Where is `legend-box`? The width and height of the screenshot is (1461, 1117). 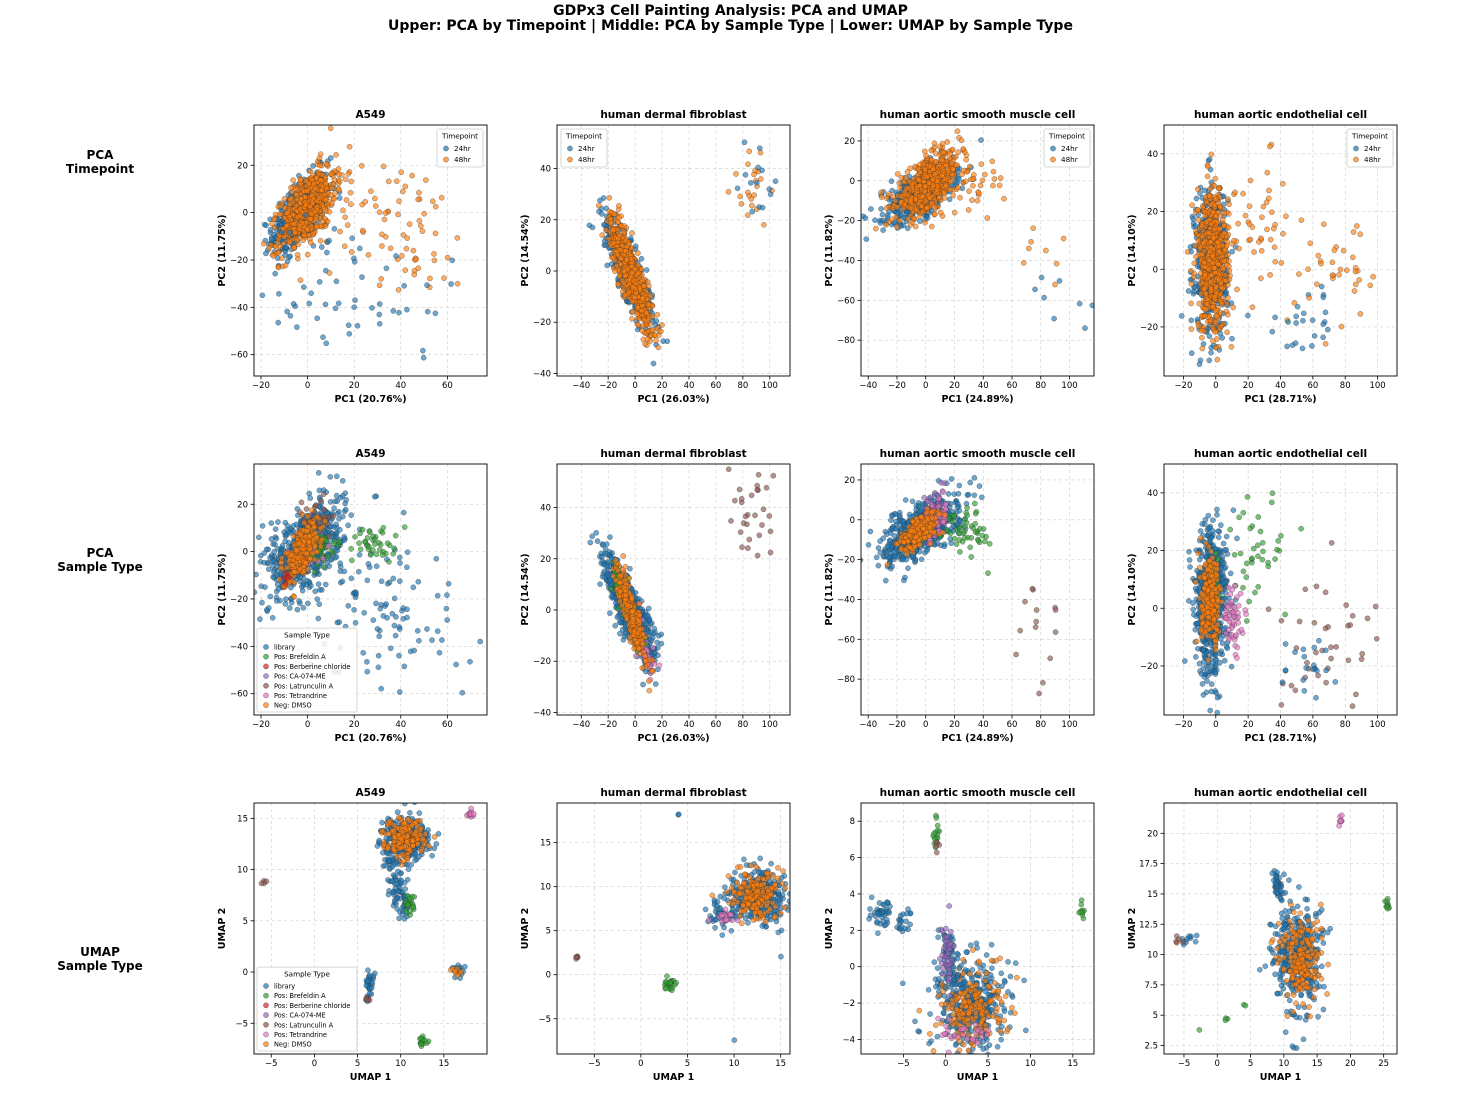
legend-box is located at coordinates (584, 148).